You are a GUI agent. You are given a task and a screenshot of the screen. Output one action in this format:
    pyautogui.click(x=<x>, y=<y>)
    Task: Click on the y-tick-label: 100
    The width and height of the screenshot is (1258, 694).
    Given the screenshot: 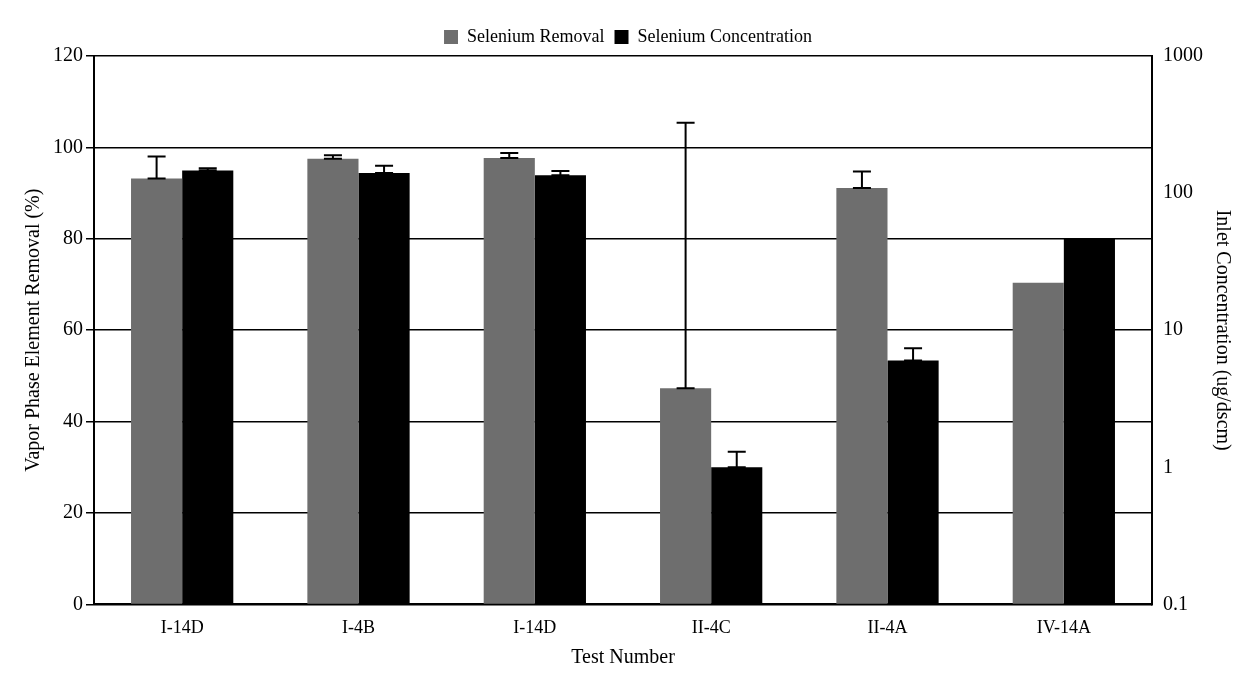 What is the action you would take?
    pyautogui.click(x=68, y=145)
    